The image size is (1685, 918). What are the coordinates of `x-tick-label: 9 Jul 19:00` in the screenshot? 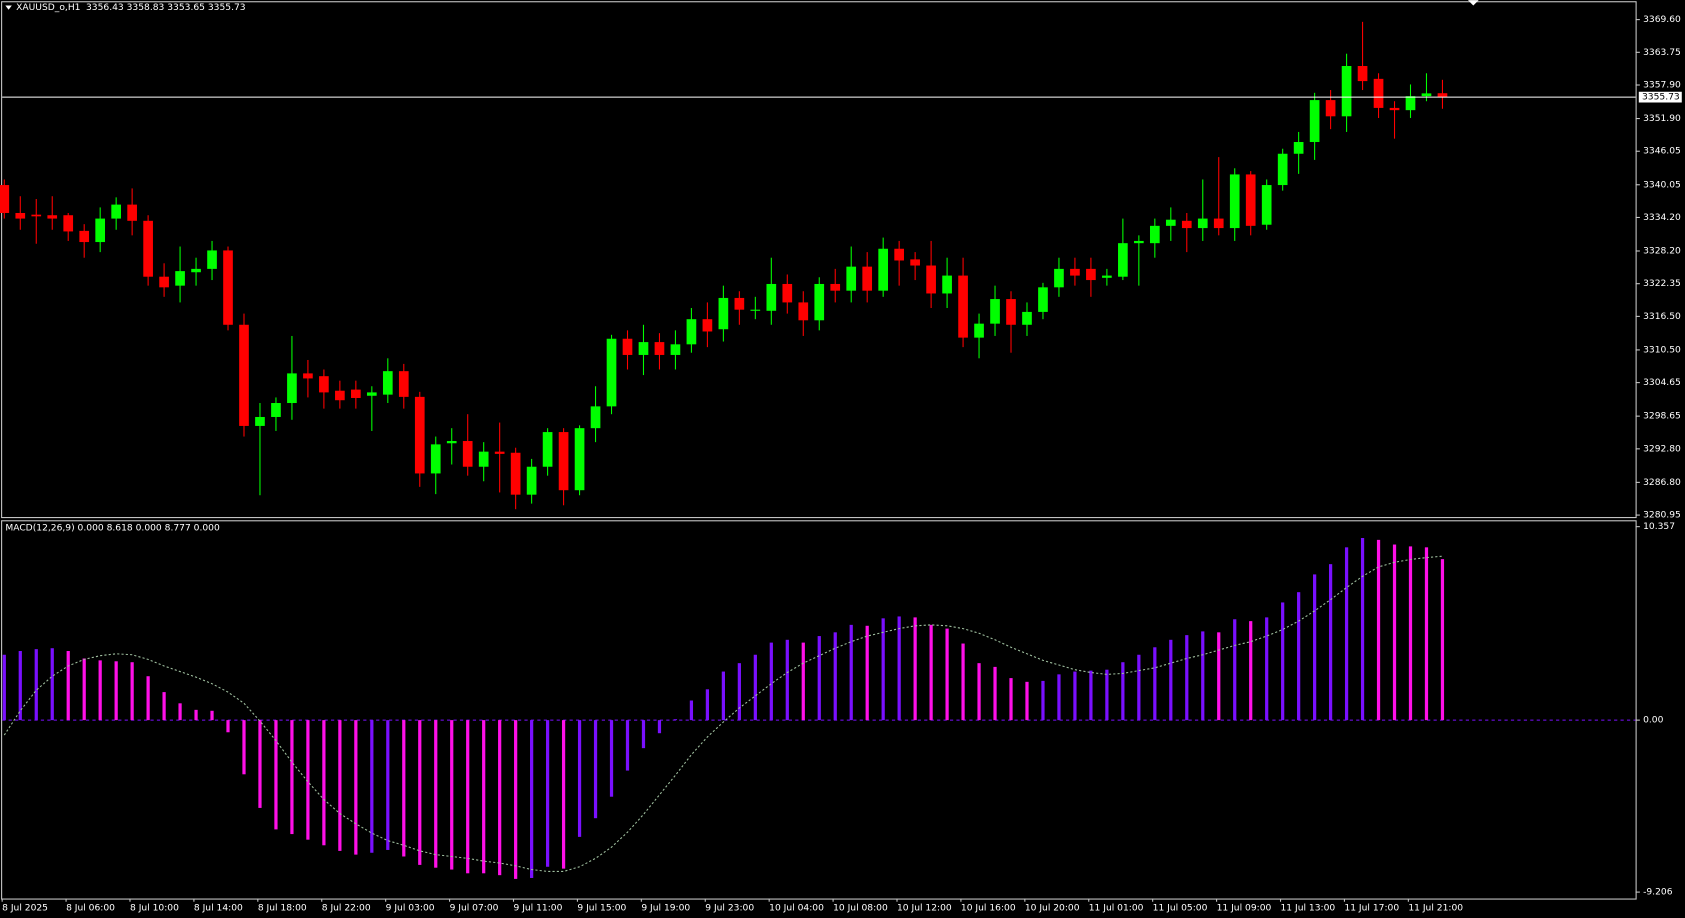 It's located at (665, 909).